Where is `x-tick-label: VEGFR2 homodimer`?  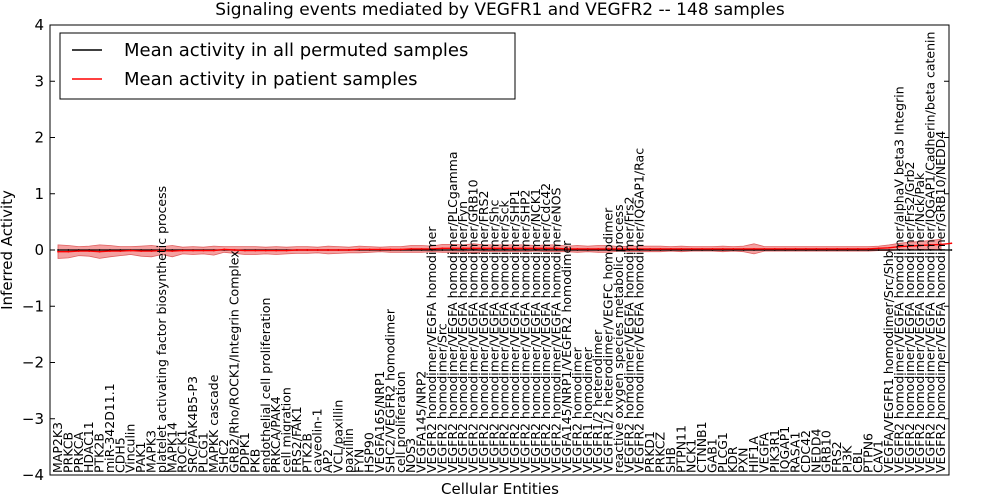 x-tick-label: VEGFR2 homodimer is located at coordinates (576, 409).